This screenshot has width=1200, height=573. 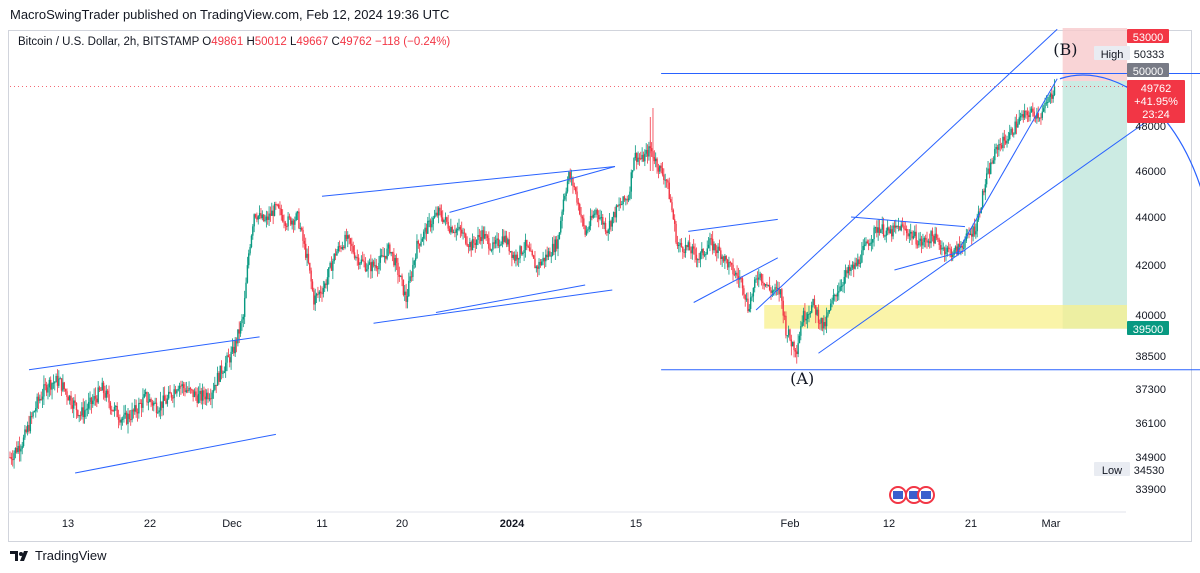 I want to click on close-key: C, so click(x=335, y=42).